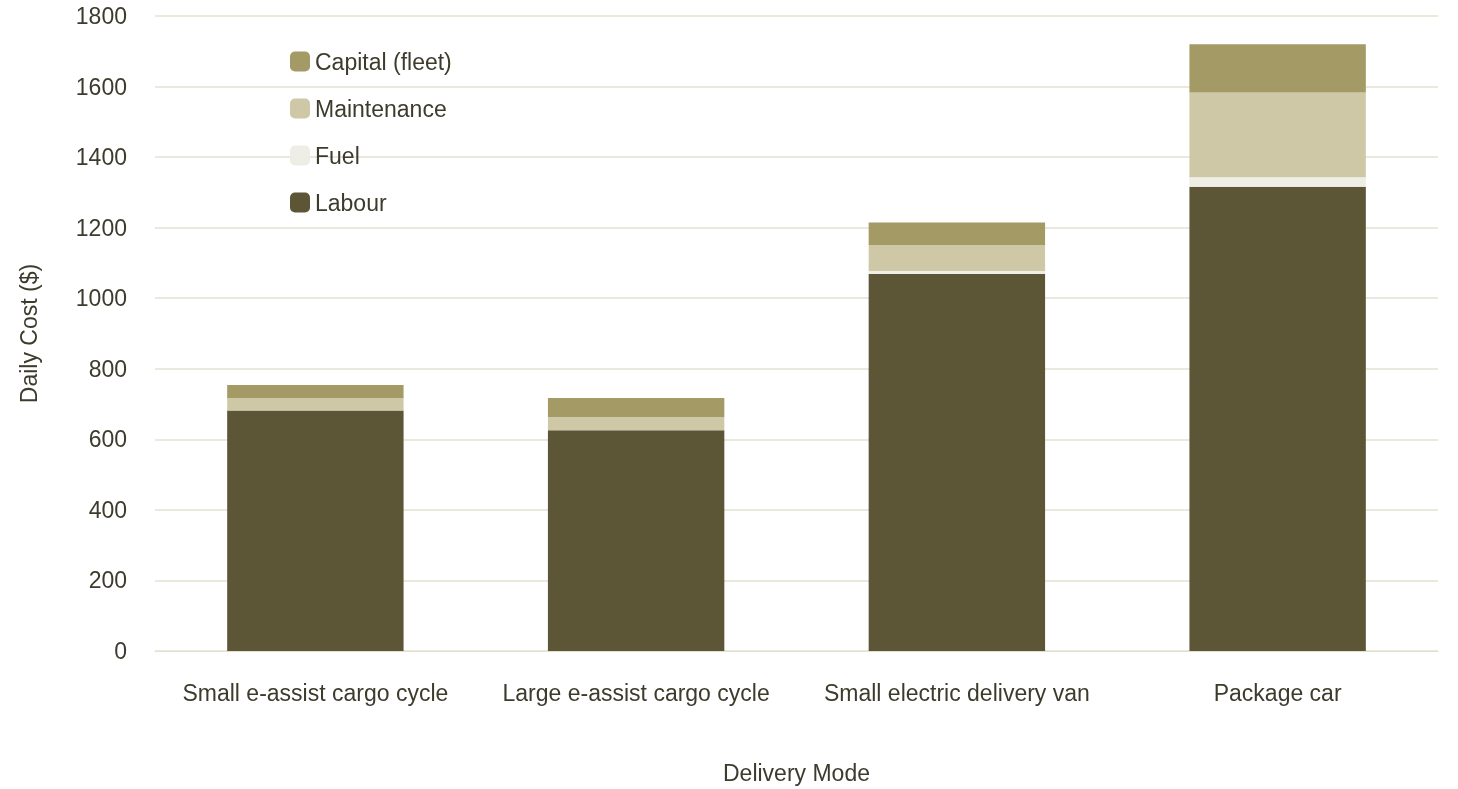 This screenshot has height=789, width=1458. What do you see at coordinates (101, 227) in the screenshot?
I see `y-tick-label: 1200` at bounding box center [101, 227].